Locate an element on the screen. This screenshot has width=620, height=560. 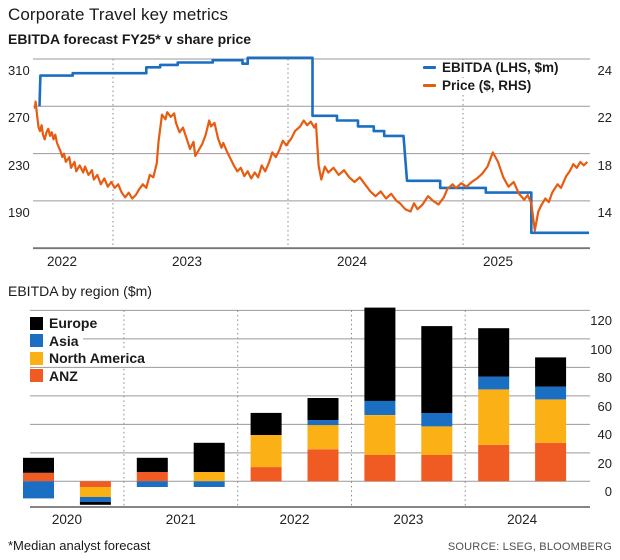
legend-item-north-america: North America is located at coordinates (89, 358).